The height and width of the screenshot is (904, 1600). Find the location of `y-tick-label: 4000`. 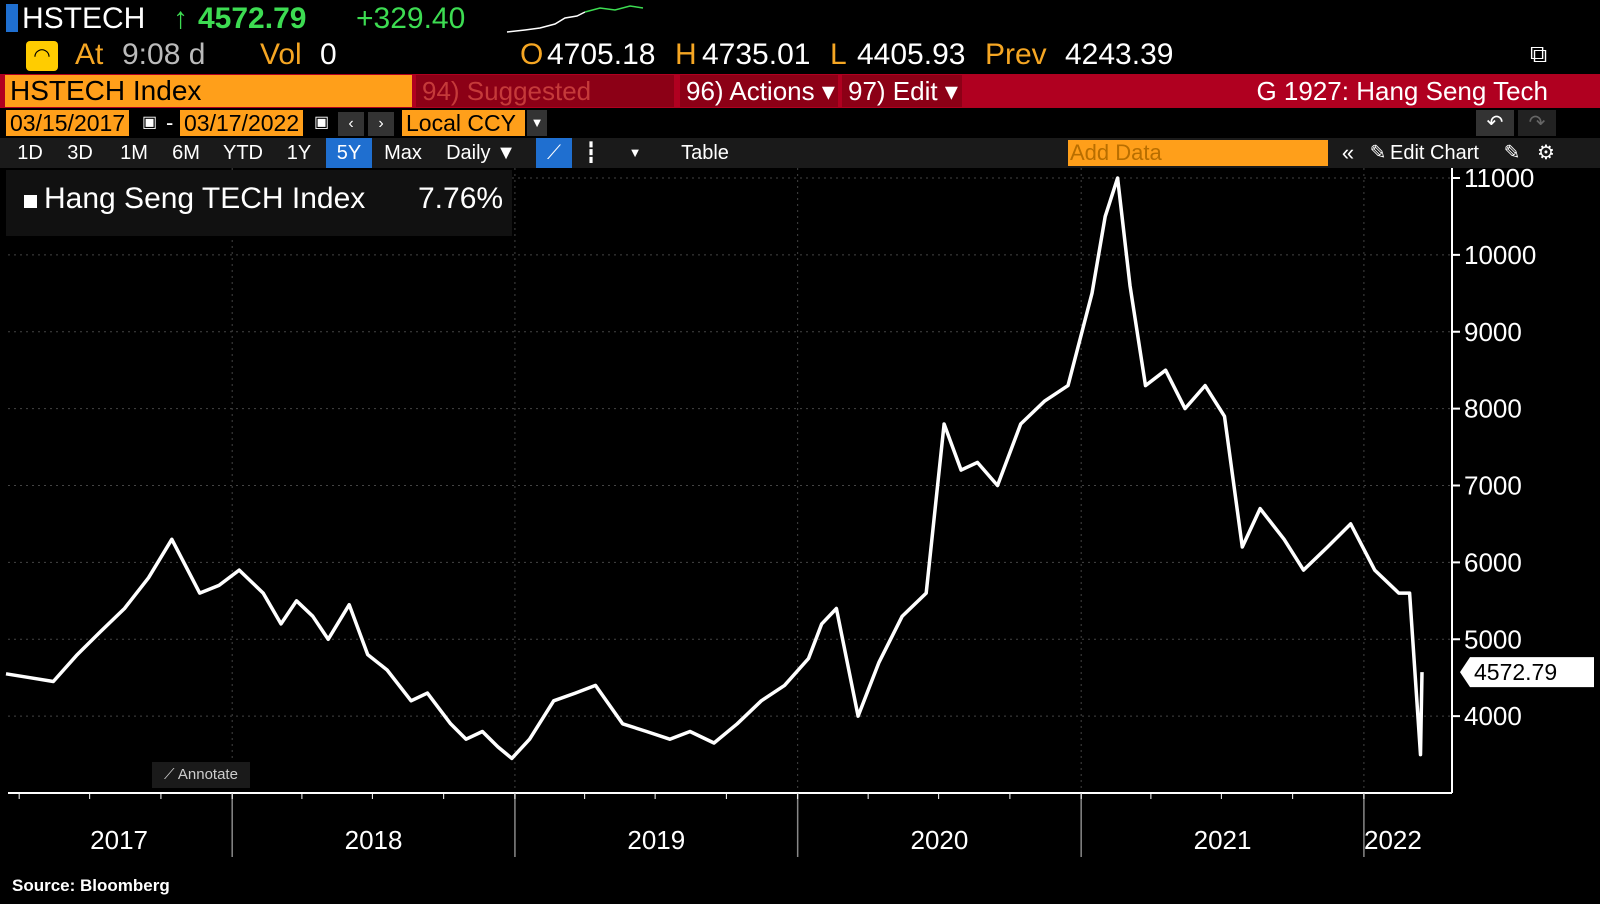

y-tick-label: 4000 is located at coordinates (1493, 716).